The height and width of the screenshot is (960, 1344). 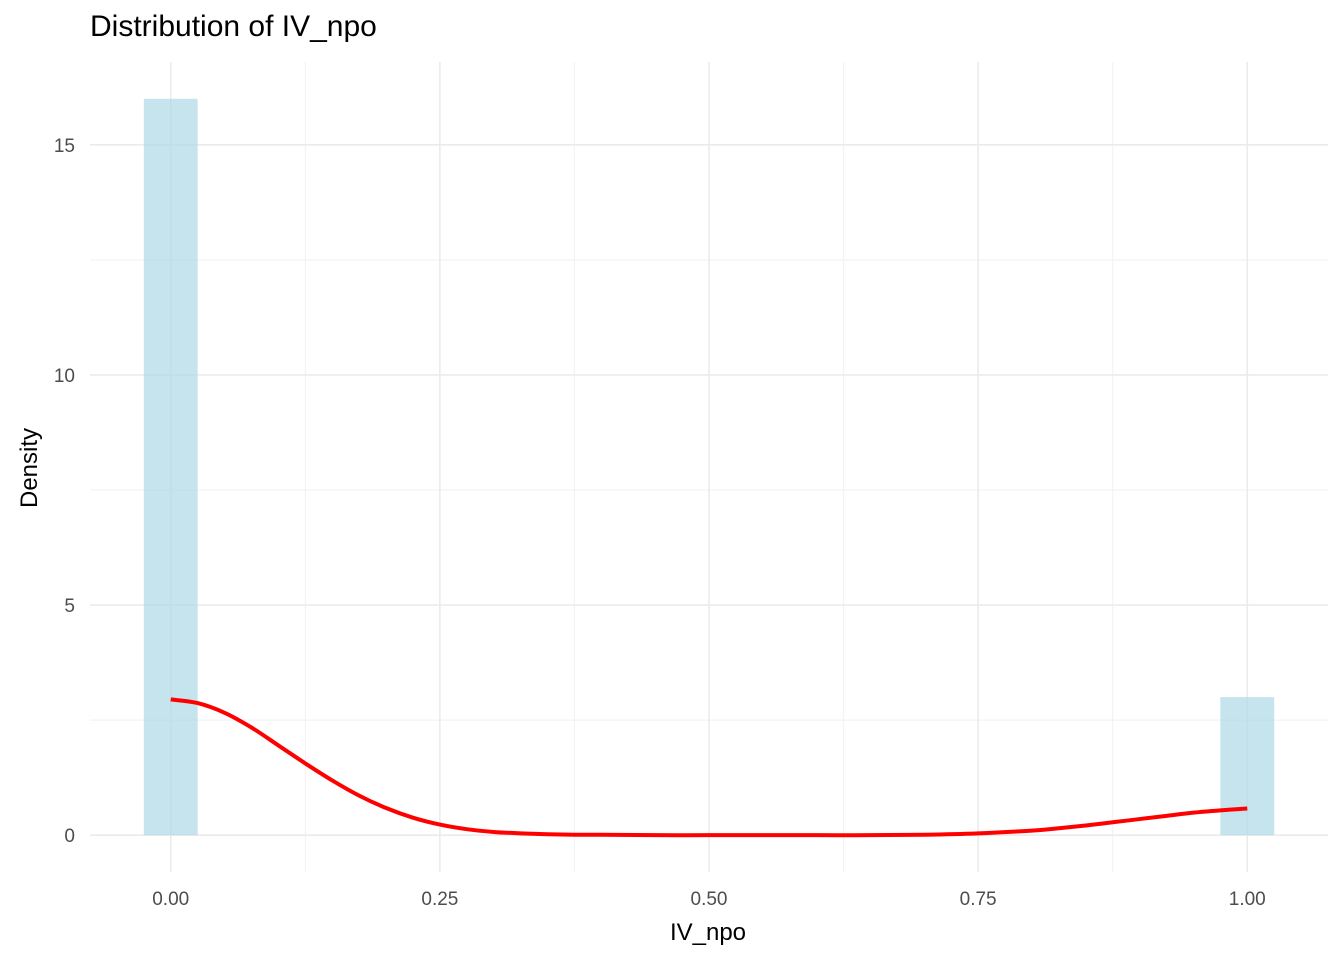 What do you see at coordinates (1247, 899) in the screenshot?
I see `x-tick-label: 1.00` at bounding box center [1247, 899].